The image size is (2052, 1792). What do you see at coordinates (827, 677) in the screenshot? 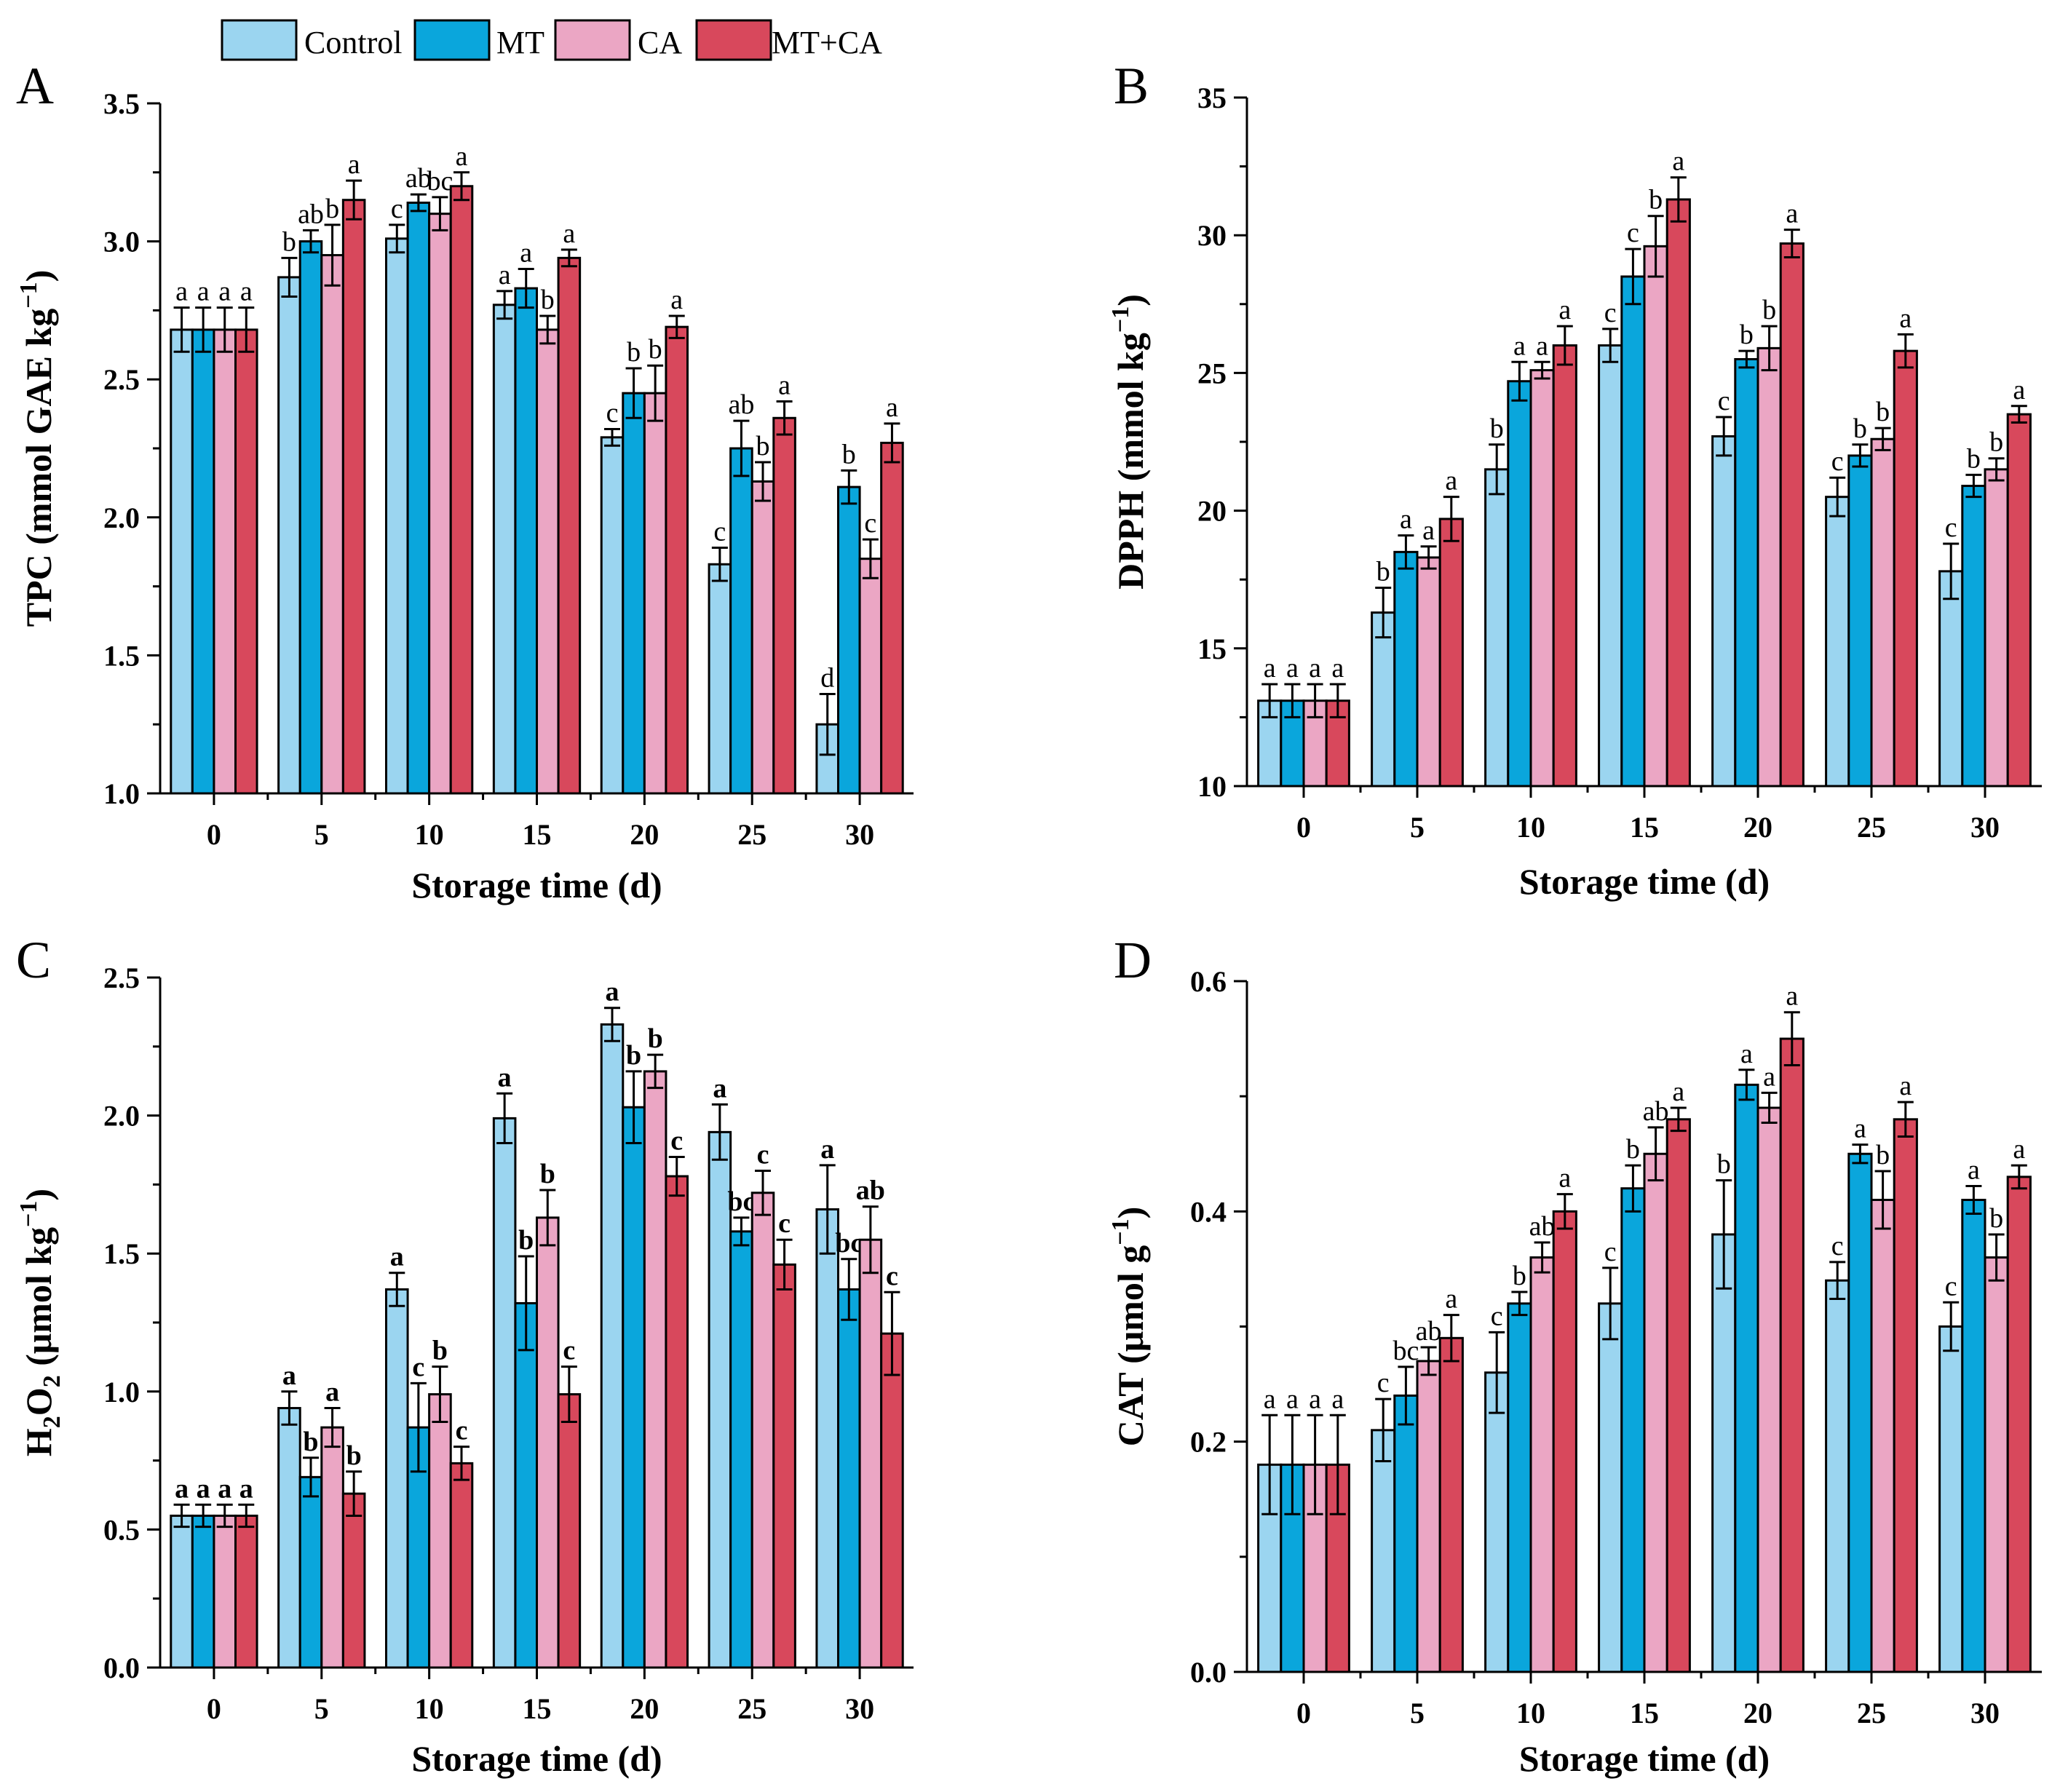
I see `significance-letter: d` at bounding box center [827, 677].